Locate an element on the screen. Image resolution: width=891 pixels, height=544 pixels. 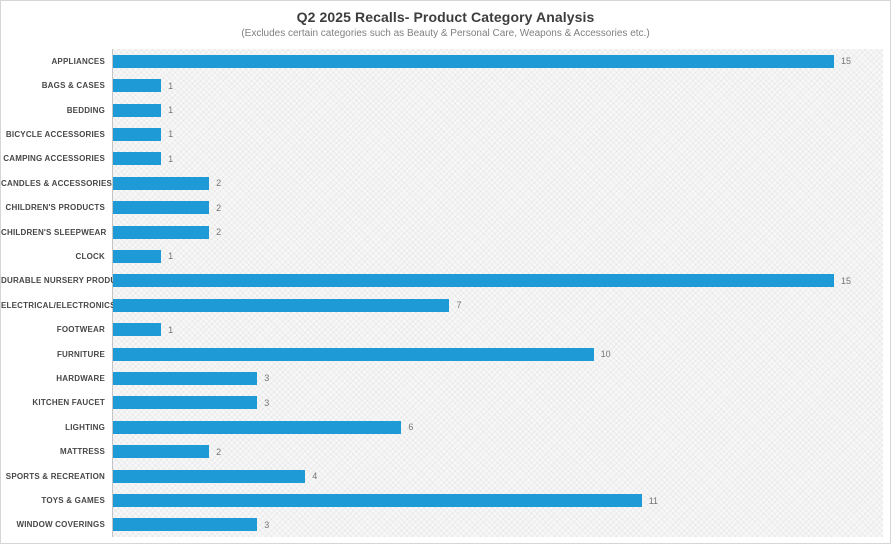
bar-row: SPORTS & RECREATION 4 is located at coordinates (441, 476).